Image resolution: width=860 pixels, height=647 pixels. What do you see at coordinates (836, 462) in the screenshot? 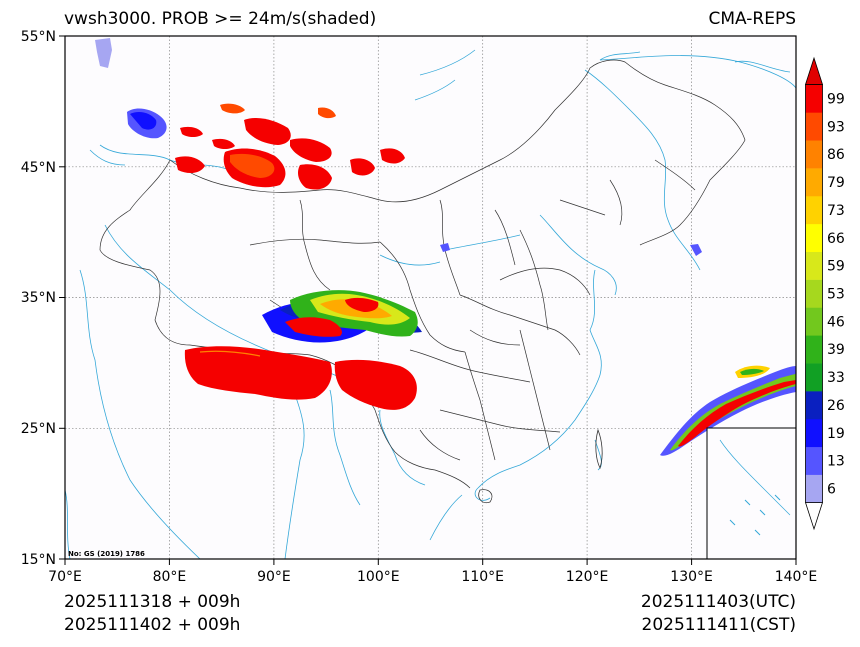
I see `colorbar-label: 13` at bounding box center [836, 462].